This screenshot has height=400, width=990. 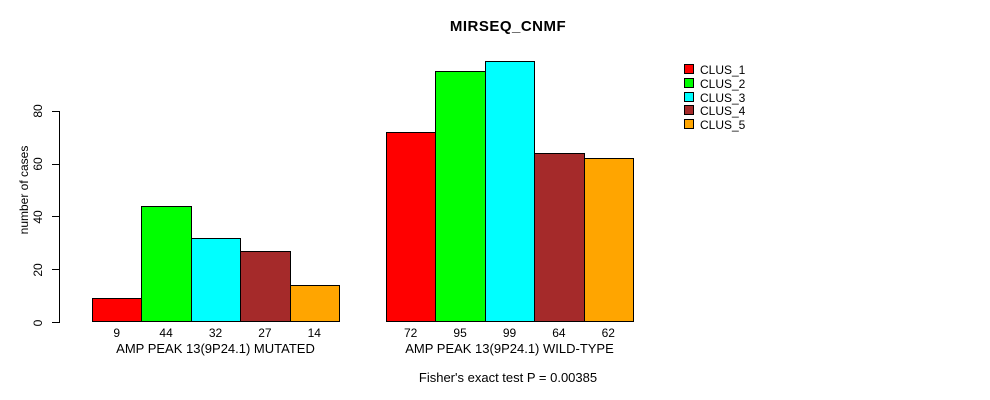 What do you see at coordinates (38, 270) in the screenshot?
I see `y-axis-tick-label: 20` at bounding box center [38, 270].